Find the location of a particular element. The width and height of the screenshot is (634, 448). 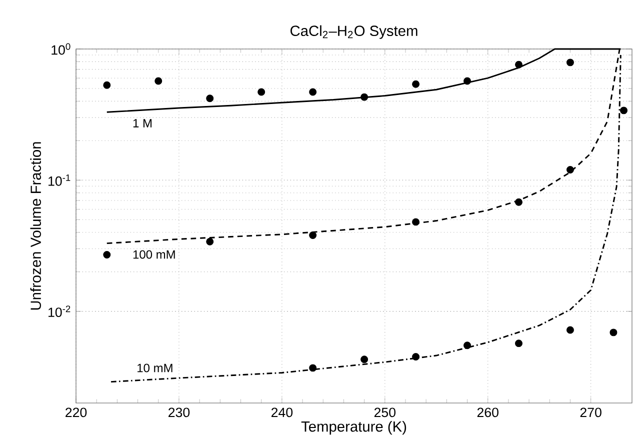

x-tick-label: 240 is located at coordinates (282, 413).